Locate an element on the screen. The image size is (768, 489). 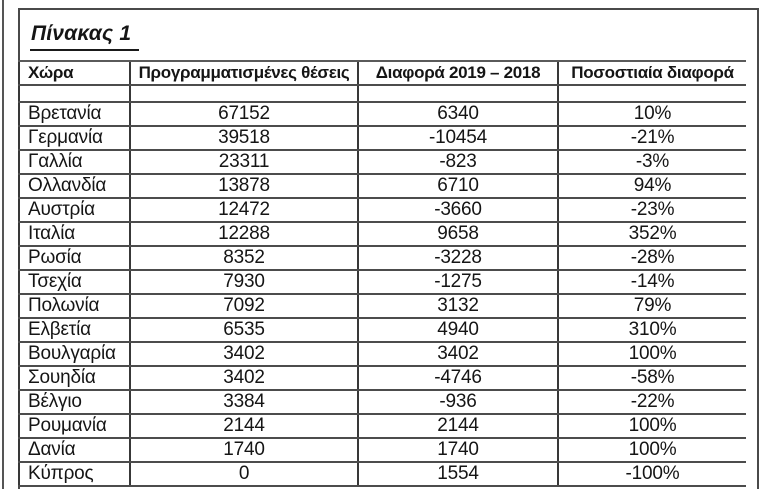
country-cell: Βρετανία is located at coordinates (74, 114).